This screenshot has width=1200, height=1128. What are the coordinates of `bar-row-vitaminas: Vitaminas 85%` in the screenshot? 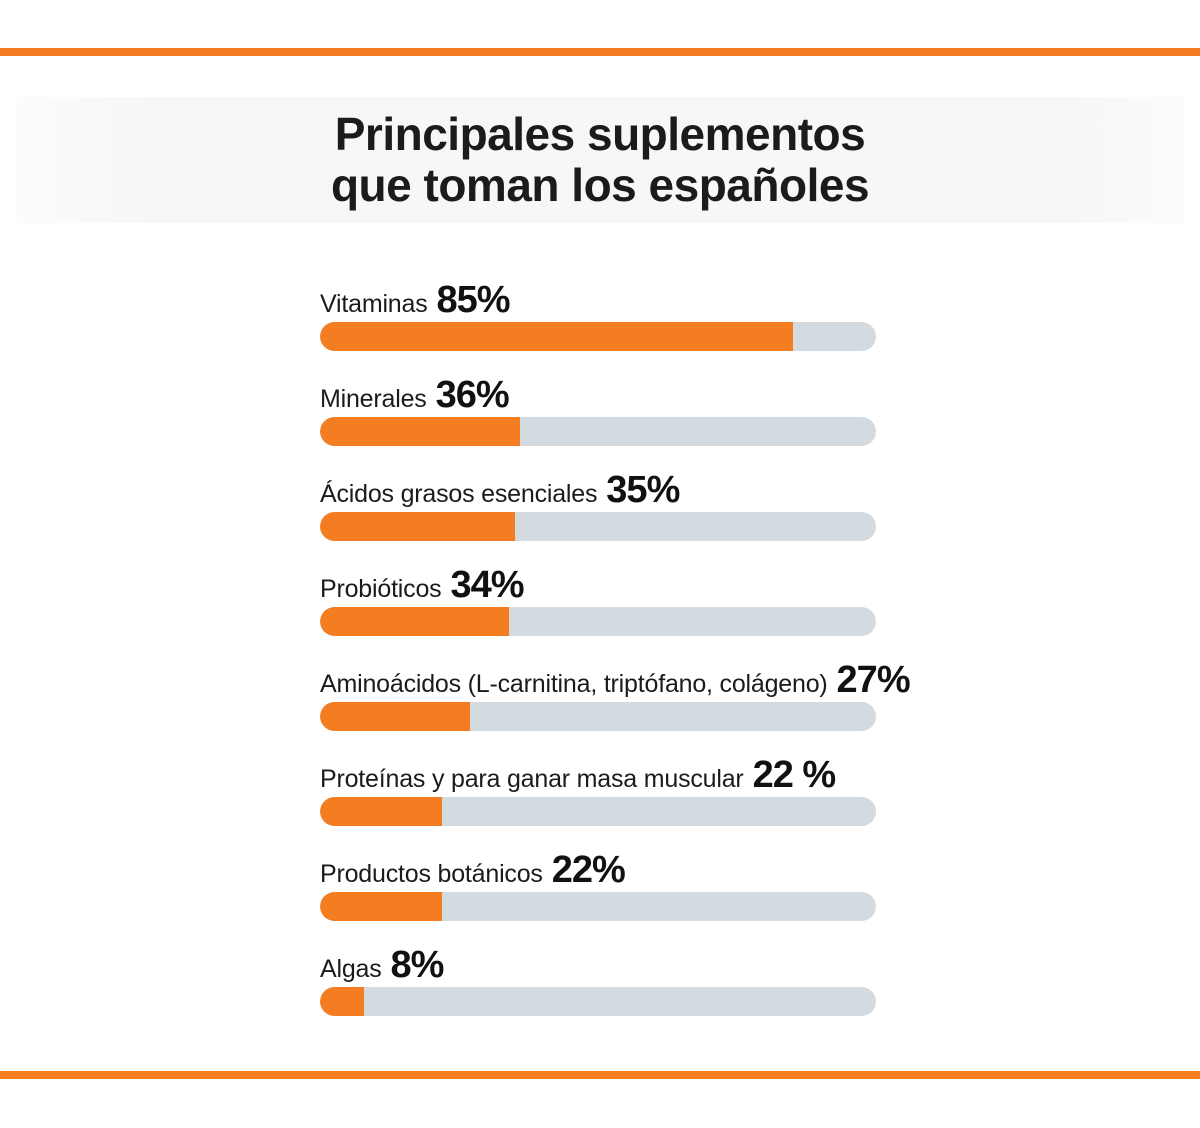 It's located at (598, 314).